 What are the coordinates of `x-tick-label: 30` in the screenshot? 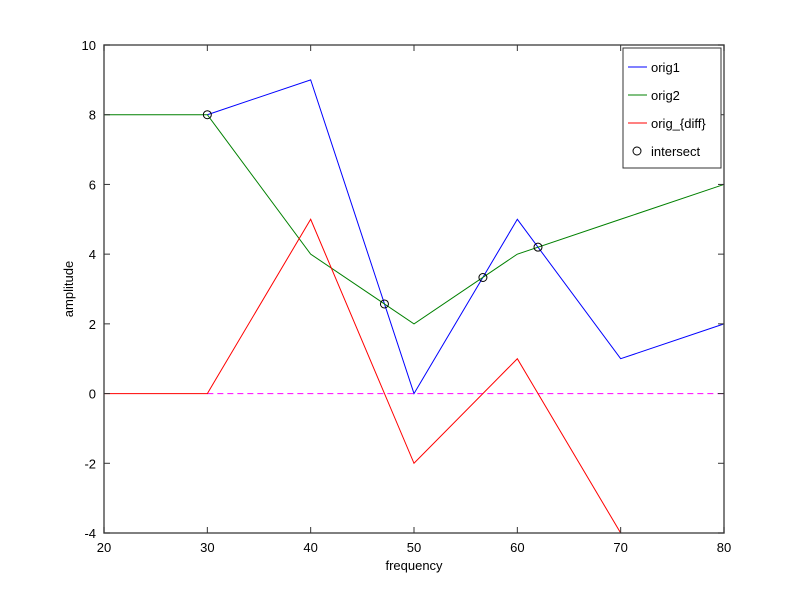 It's located at (207, 547).